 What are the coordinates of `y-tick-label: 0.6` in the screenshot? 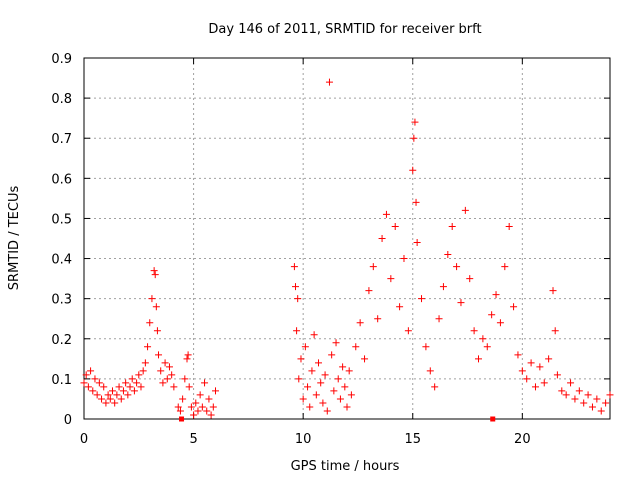 It's located at (61, 179).